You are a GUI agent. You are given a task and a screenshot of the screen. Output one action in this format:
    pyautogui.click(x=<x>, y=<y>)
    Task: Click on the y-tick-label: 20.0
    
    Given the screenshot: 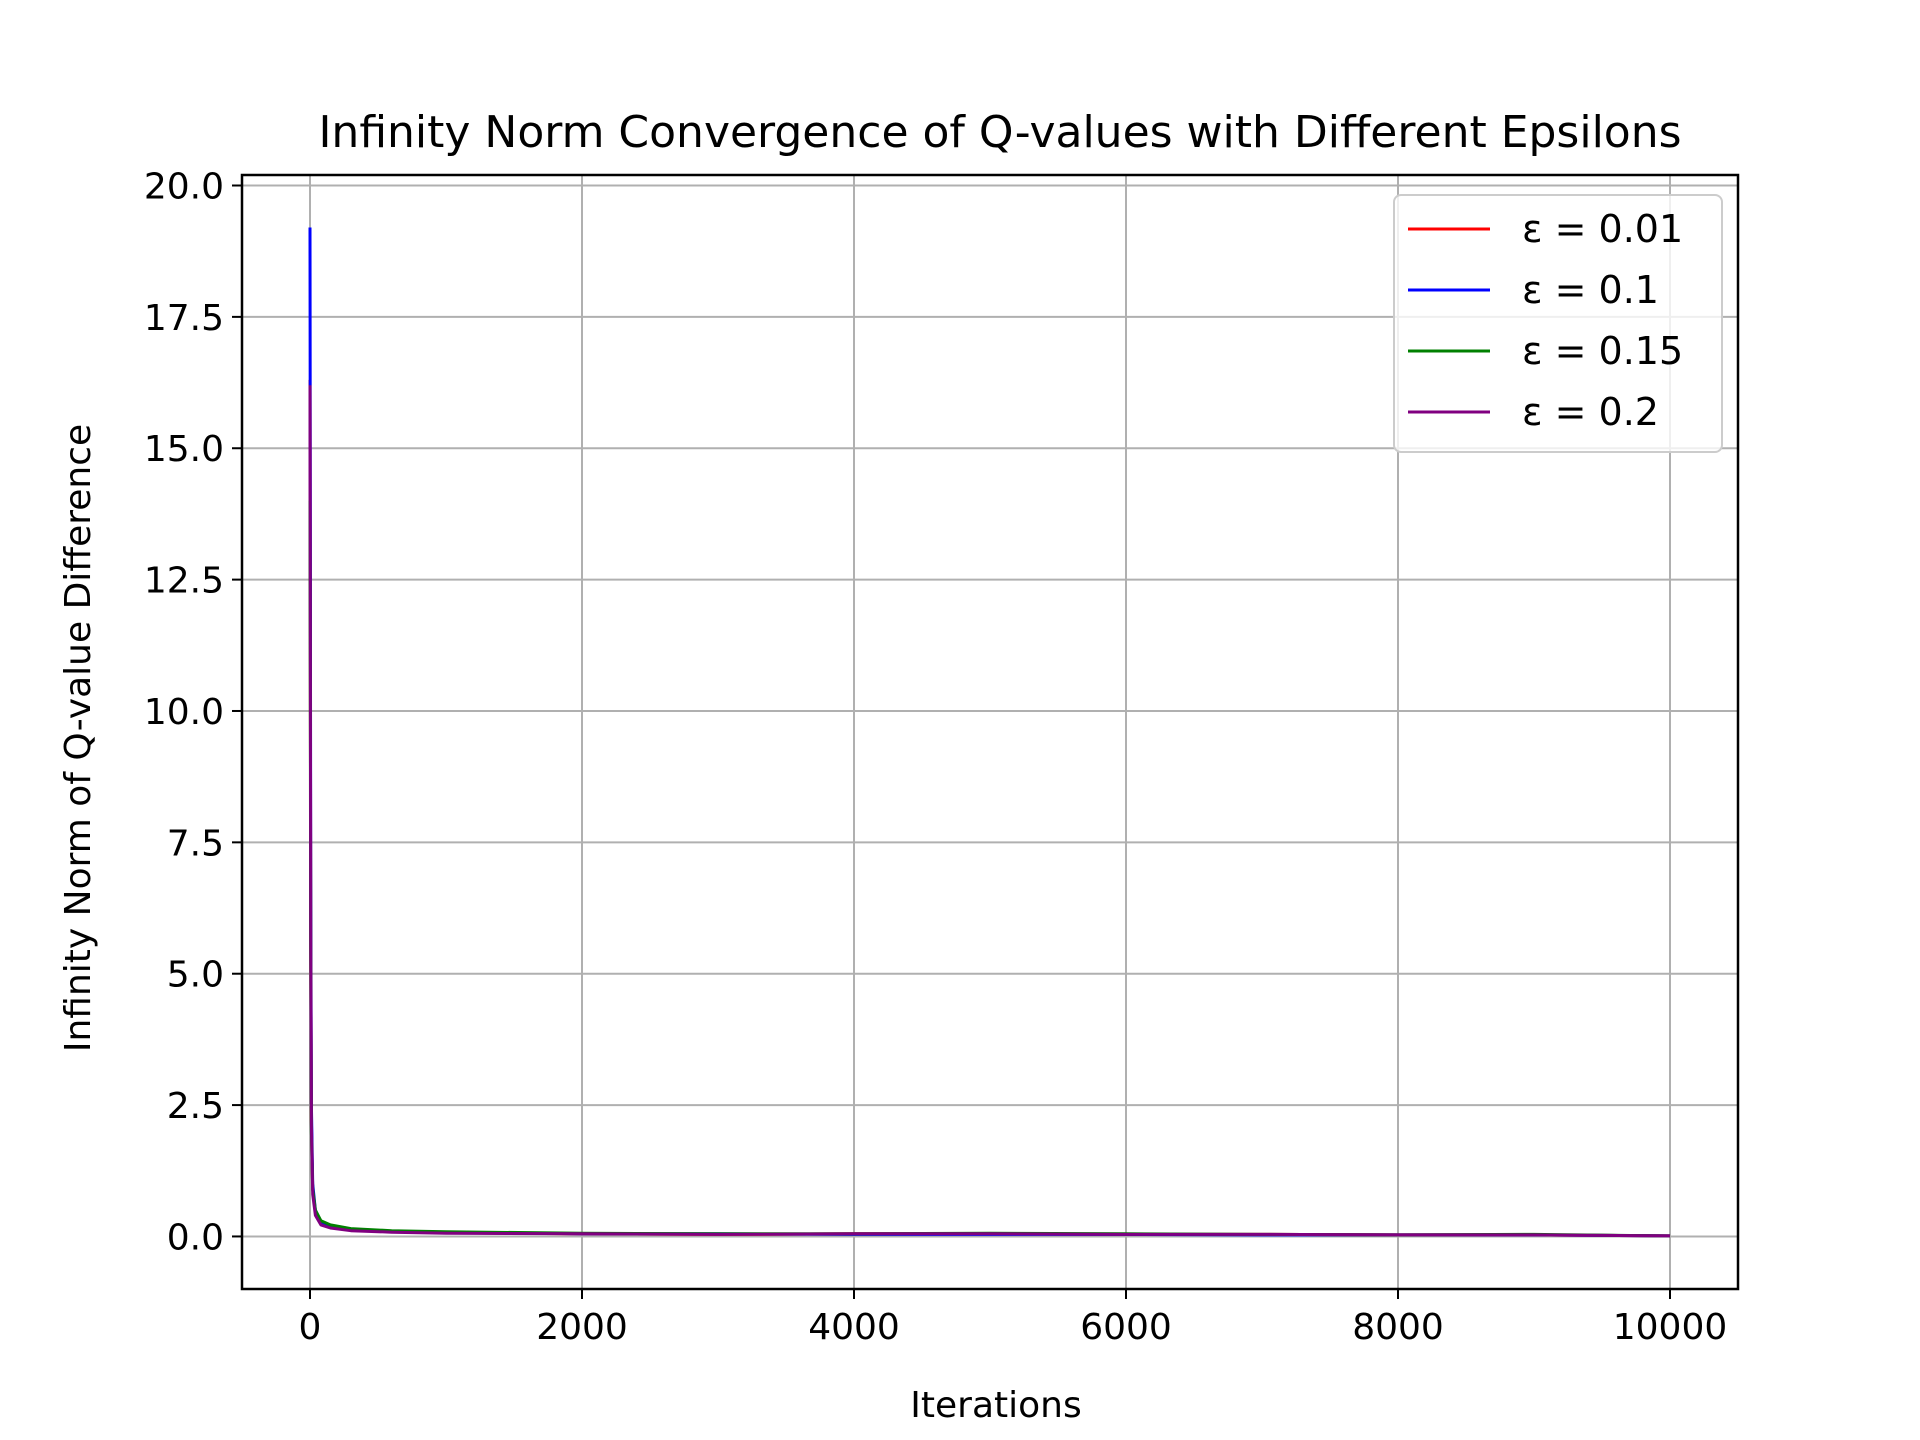 What is the action you would take?
    pyautogui.click(x=184, y=187)
    